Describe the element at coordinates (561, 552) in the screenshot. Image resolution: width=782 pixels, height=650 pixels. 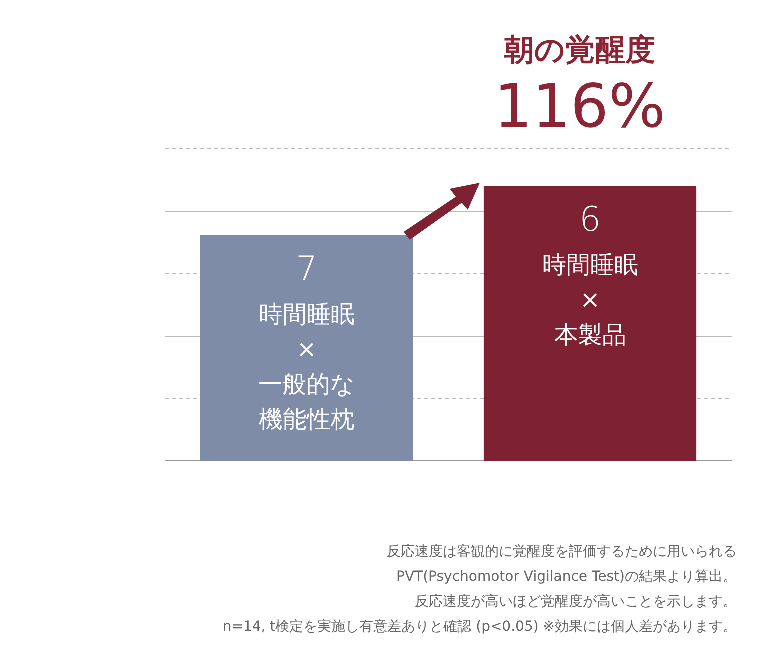
I see `text: 反応速度は客観的に覚醒度を評価するために用いられる` at that location.